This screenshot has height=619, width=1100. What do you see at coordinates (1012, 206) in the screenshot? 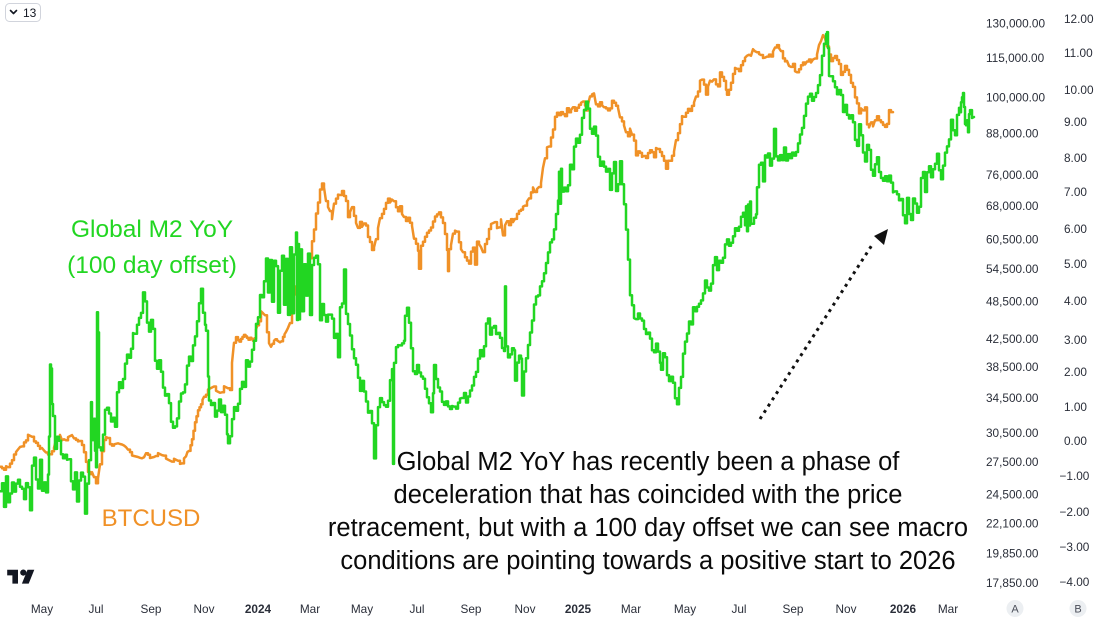
I see `svg-text: 68,000.00` at bounding box center [1012, 206].